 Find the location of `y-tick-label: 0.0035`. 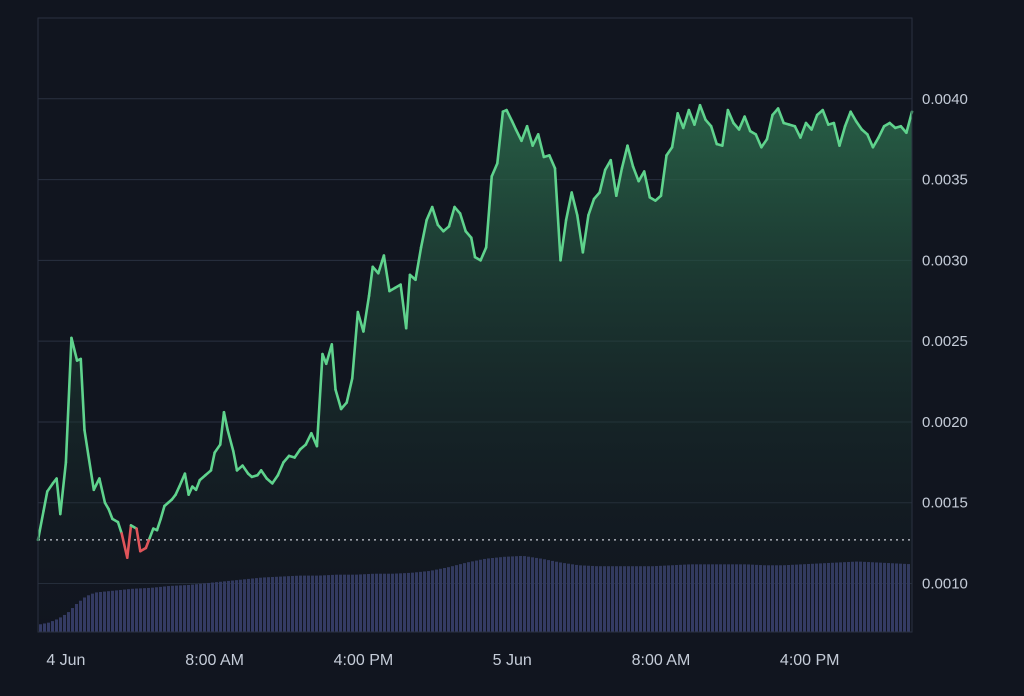

y-tick-label: 0.0035 is located at coordinates (945, 180).